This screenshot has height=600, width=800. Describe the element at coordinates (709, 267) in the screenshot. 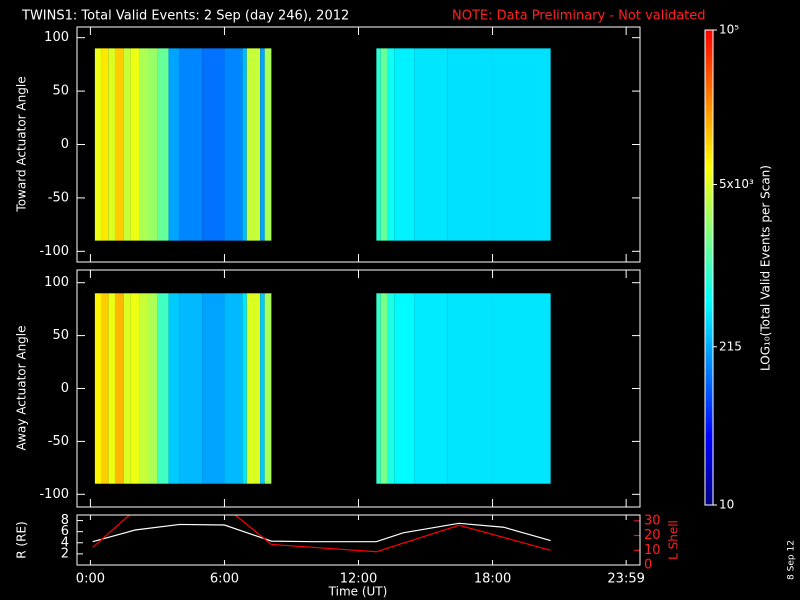

I see `colorbar` at that location.